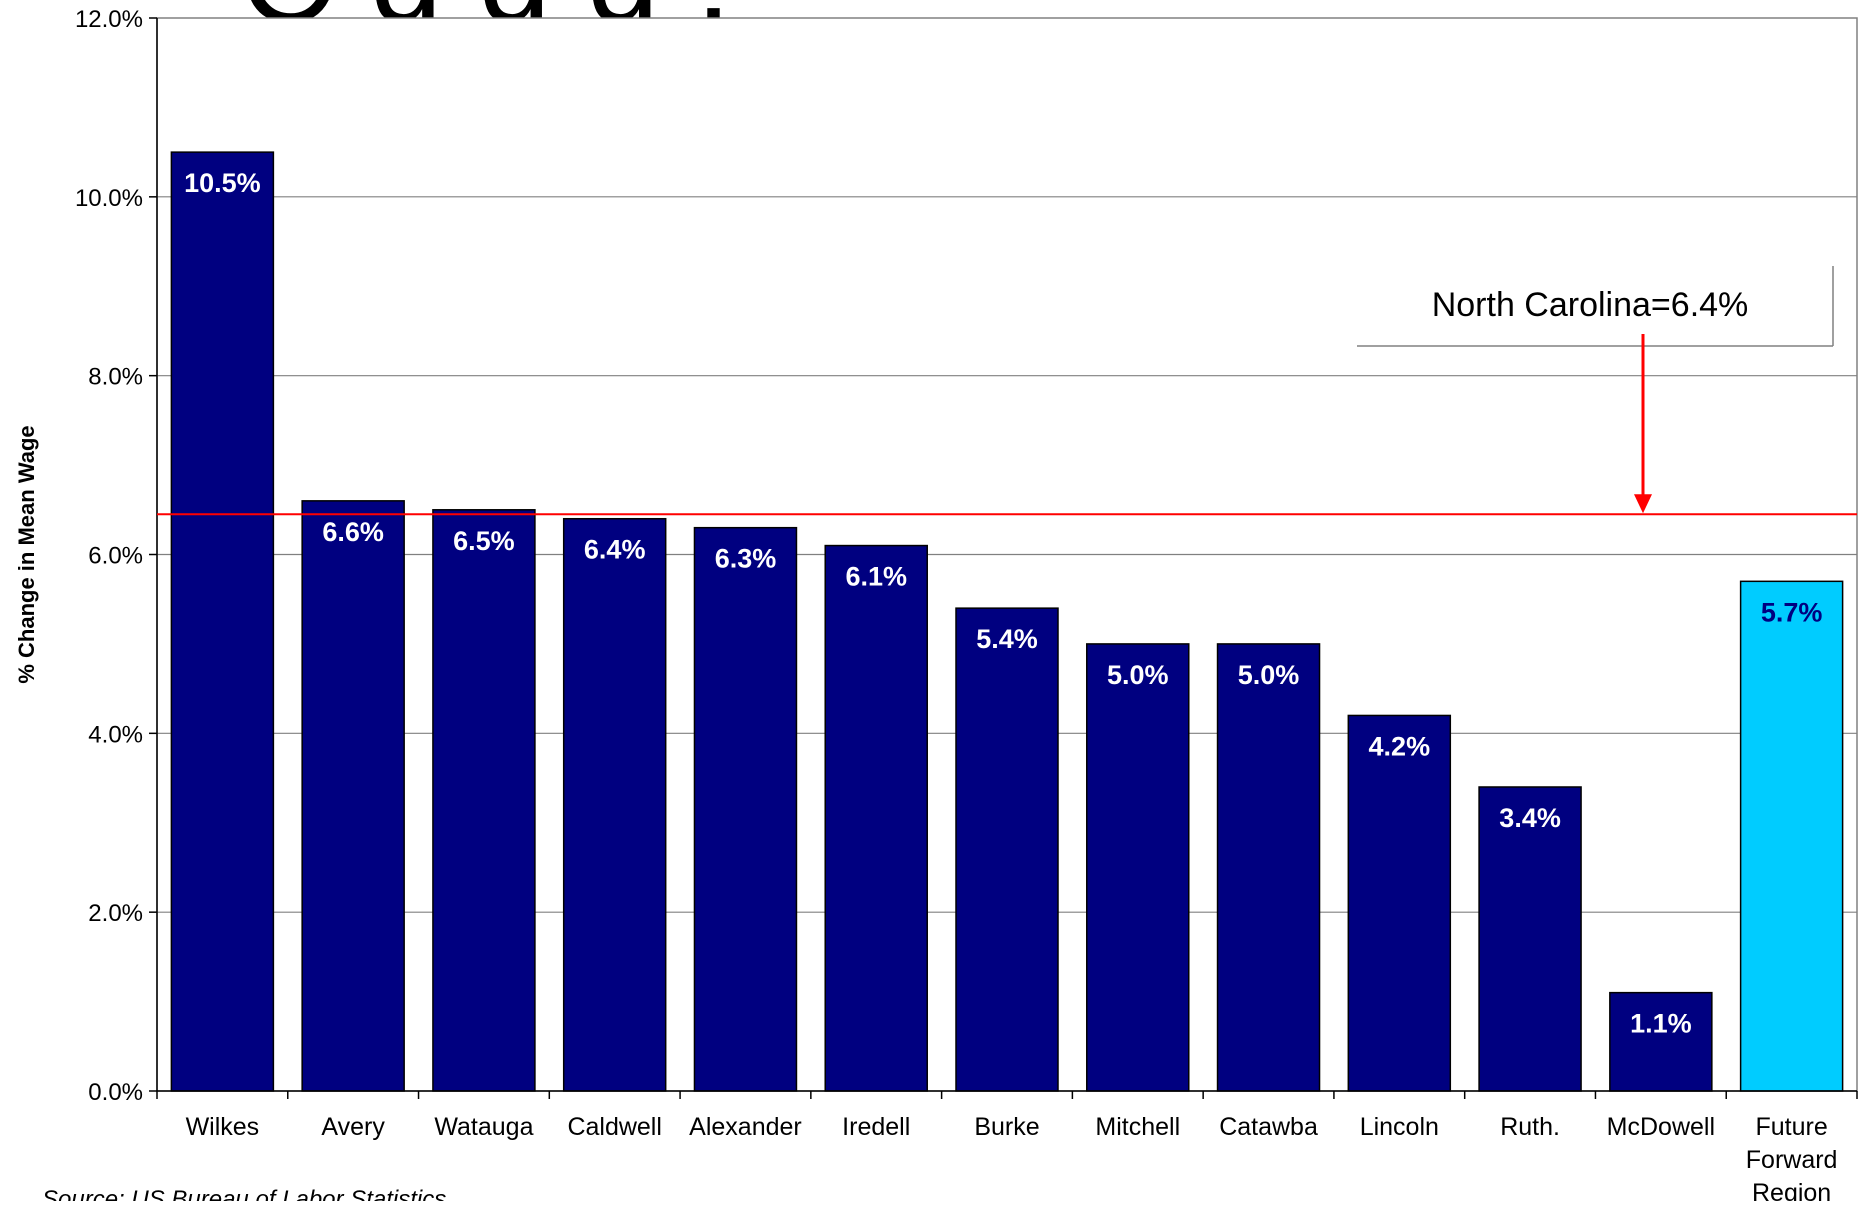  Describe the element at coordinates (1137, 1127) in the screenshot. I see `category-label: Mitchell` at that location.